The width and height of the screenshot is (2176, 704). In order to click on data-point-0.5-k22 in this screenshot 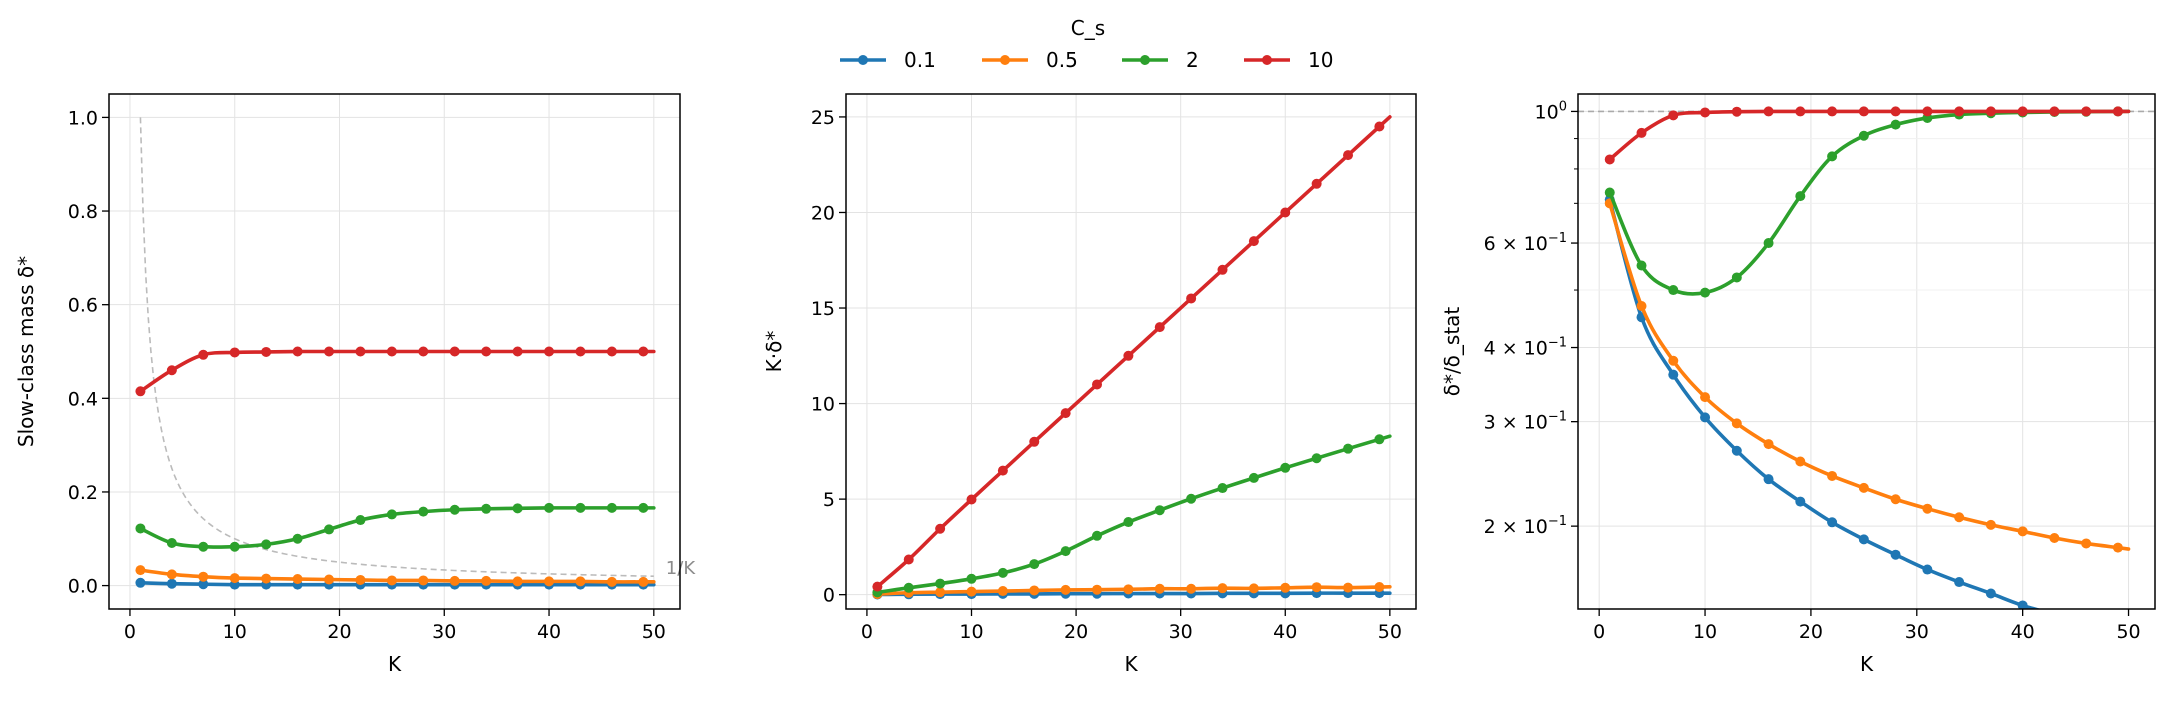, I will do `click(1832, 475)`.